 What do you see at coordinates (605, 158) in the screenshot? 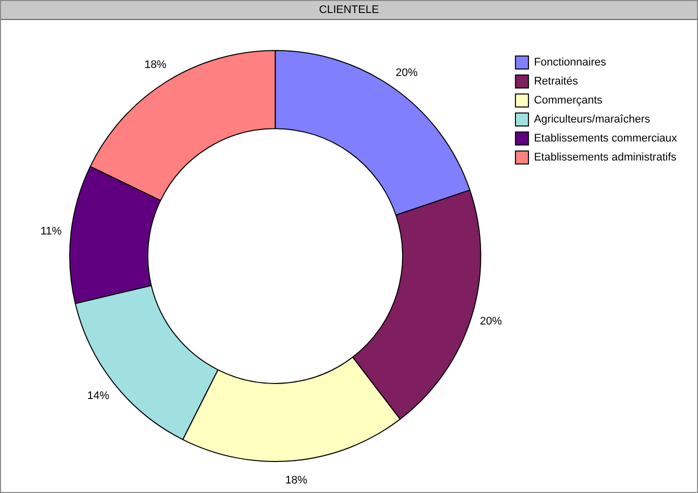
I see `legend-label: Etablissements administratifs` at bounding box center [605, 158].